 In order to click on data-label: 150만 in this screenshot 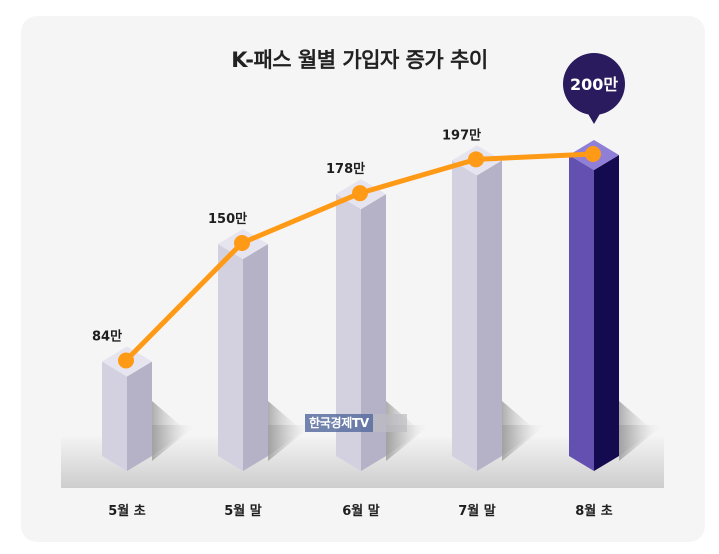, I will do `click(227, 219)`.